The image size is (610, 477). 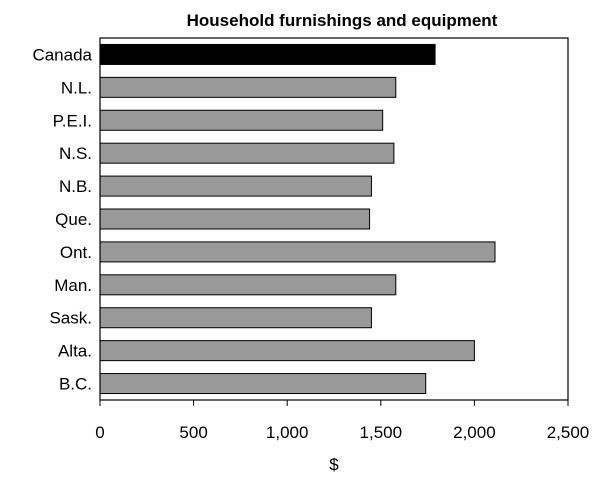 What do you see at coordinates (99, 432) in the screenshot?
I see `x-tick-label: 0` at bounding box center [99, 432].